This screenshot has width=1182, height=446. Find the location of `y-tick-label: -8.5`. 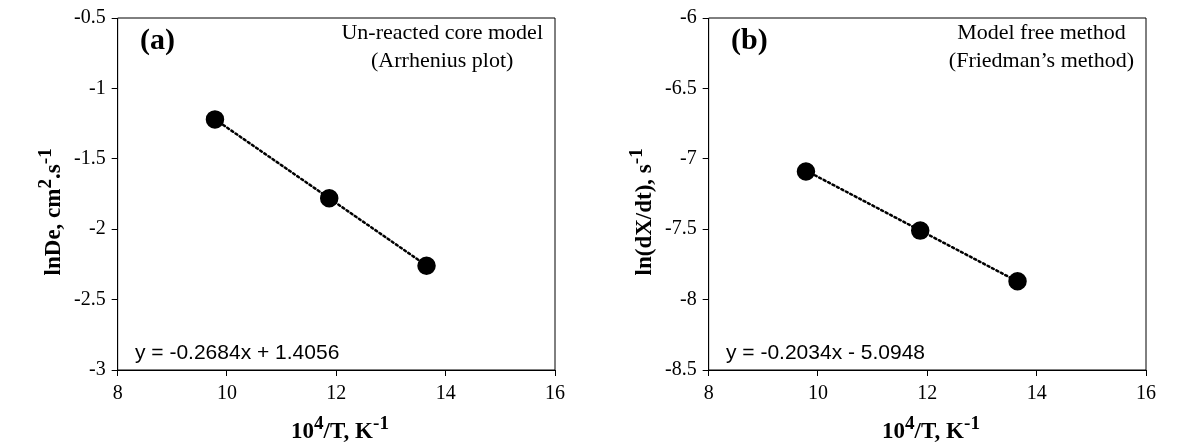

y-tick-label: -8.5 is located at coordinates (680, 368).